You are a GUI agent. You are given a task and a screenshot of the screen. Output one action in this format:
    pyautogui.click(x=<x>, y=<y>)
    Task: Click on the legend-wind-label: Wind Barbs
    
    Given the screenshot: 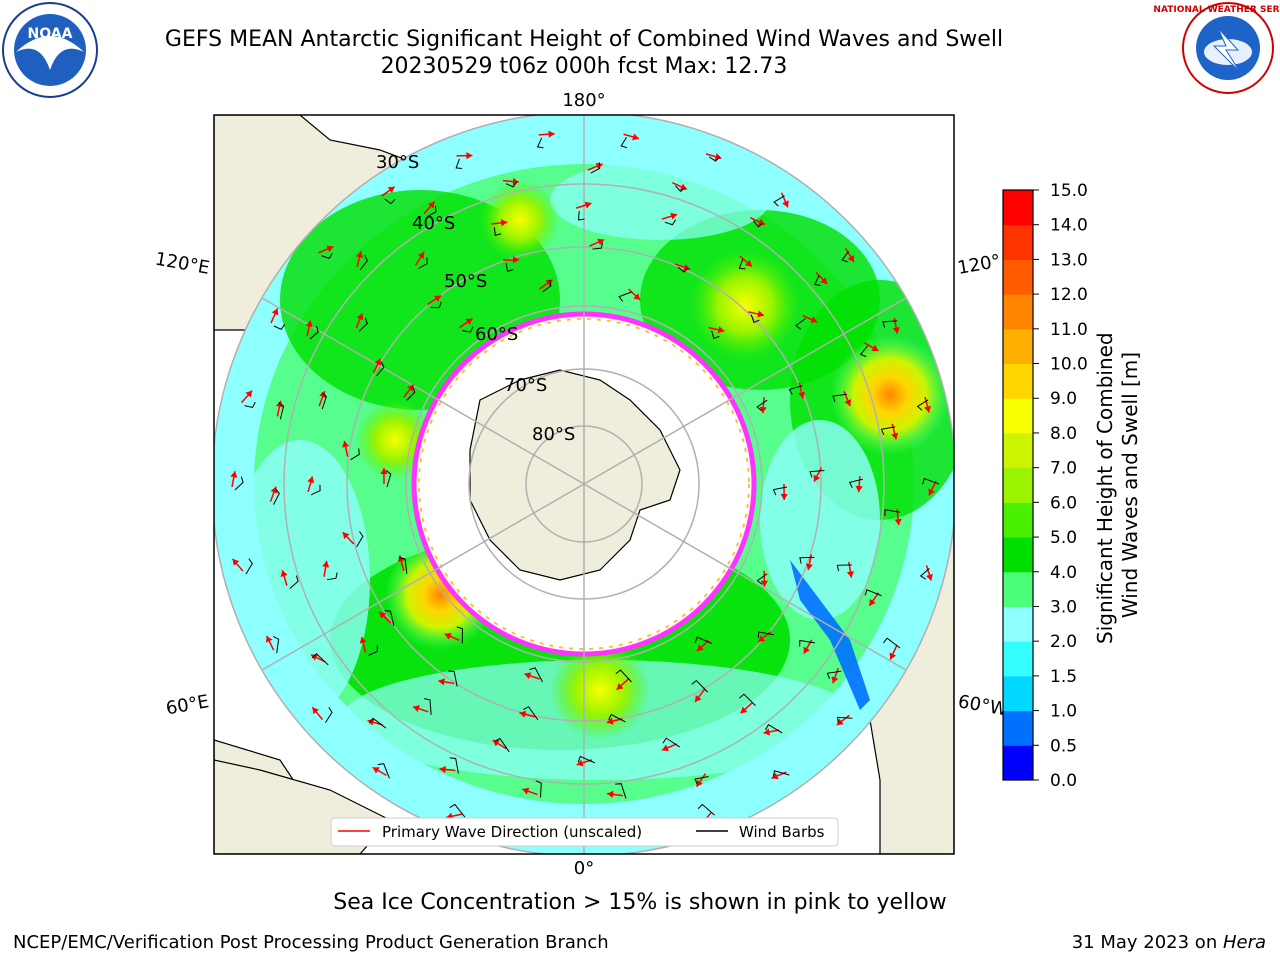 What is the action you would take?
    pyautogui.click(x=782, y=832)
    